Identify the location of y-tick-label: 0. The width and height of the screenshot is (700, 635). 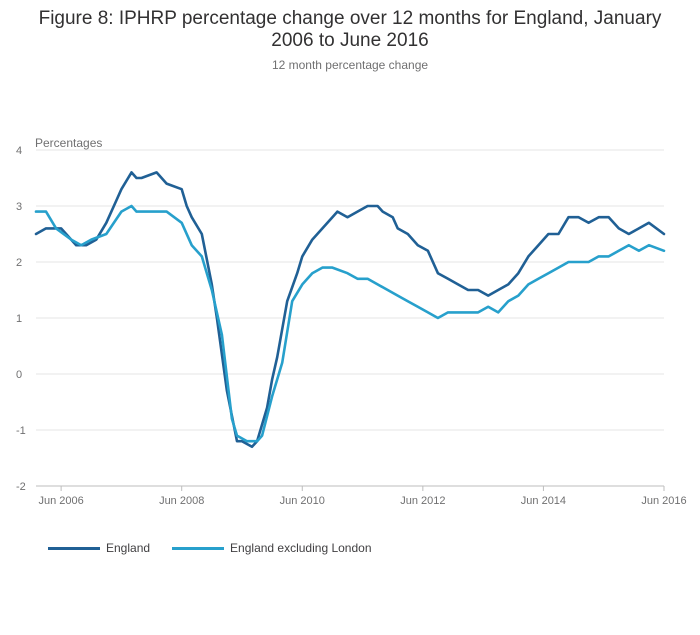
(19, 375).